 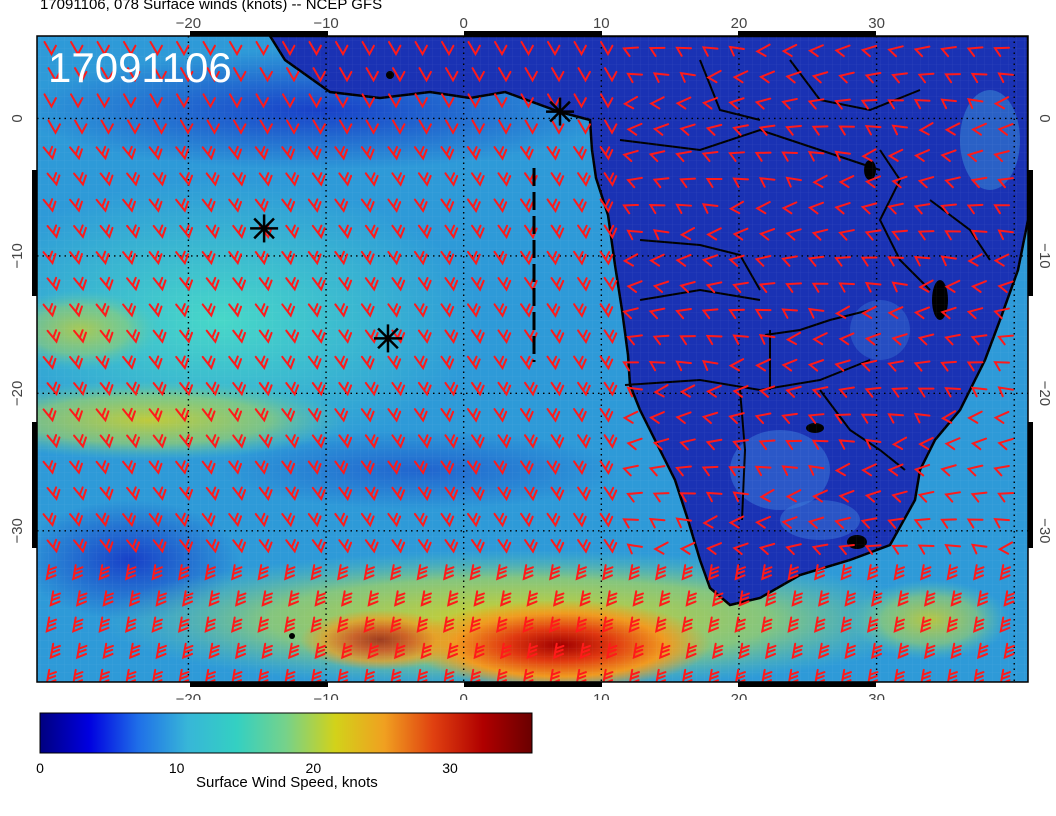 I want to click on lat-tick-label: 0, so click(x=17, y=118).